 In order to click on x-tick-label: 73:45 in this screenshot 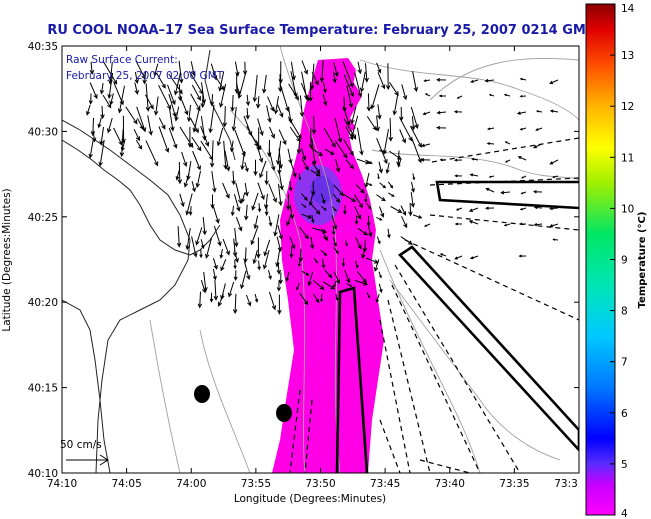, I will do `click(385, 484)`.